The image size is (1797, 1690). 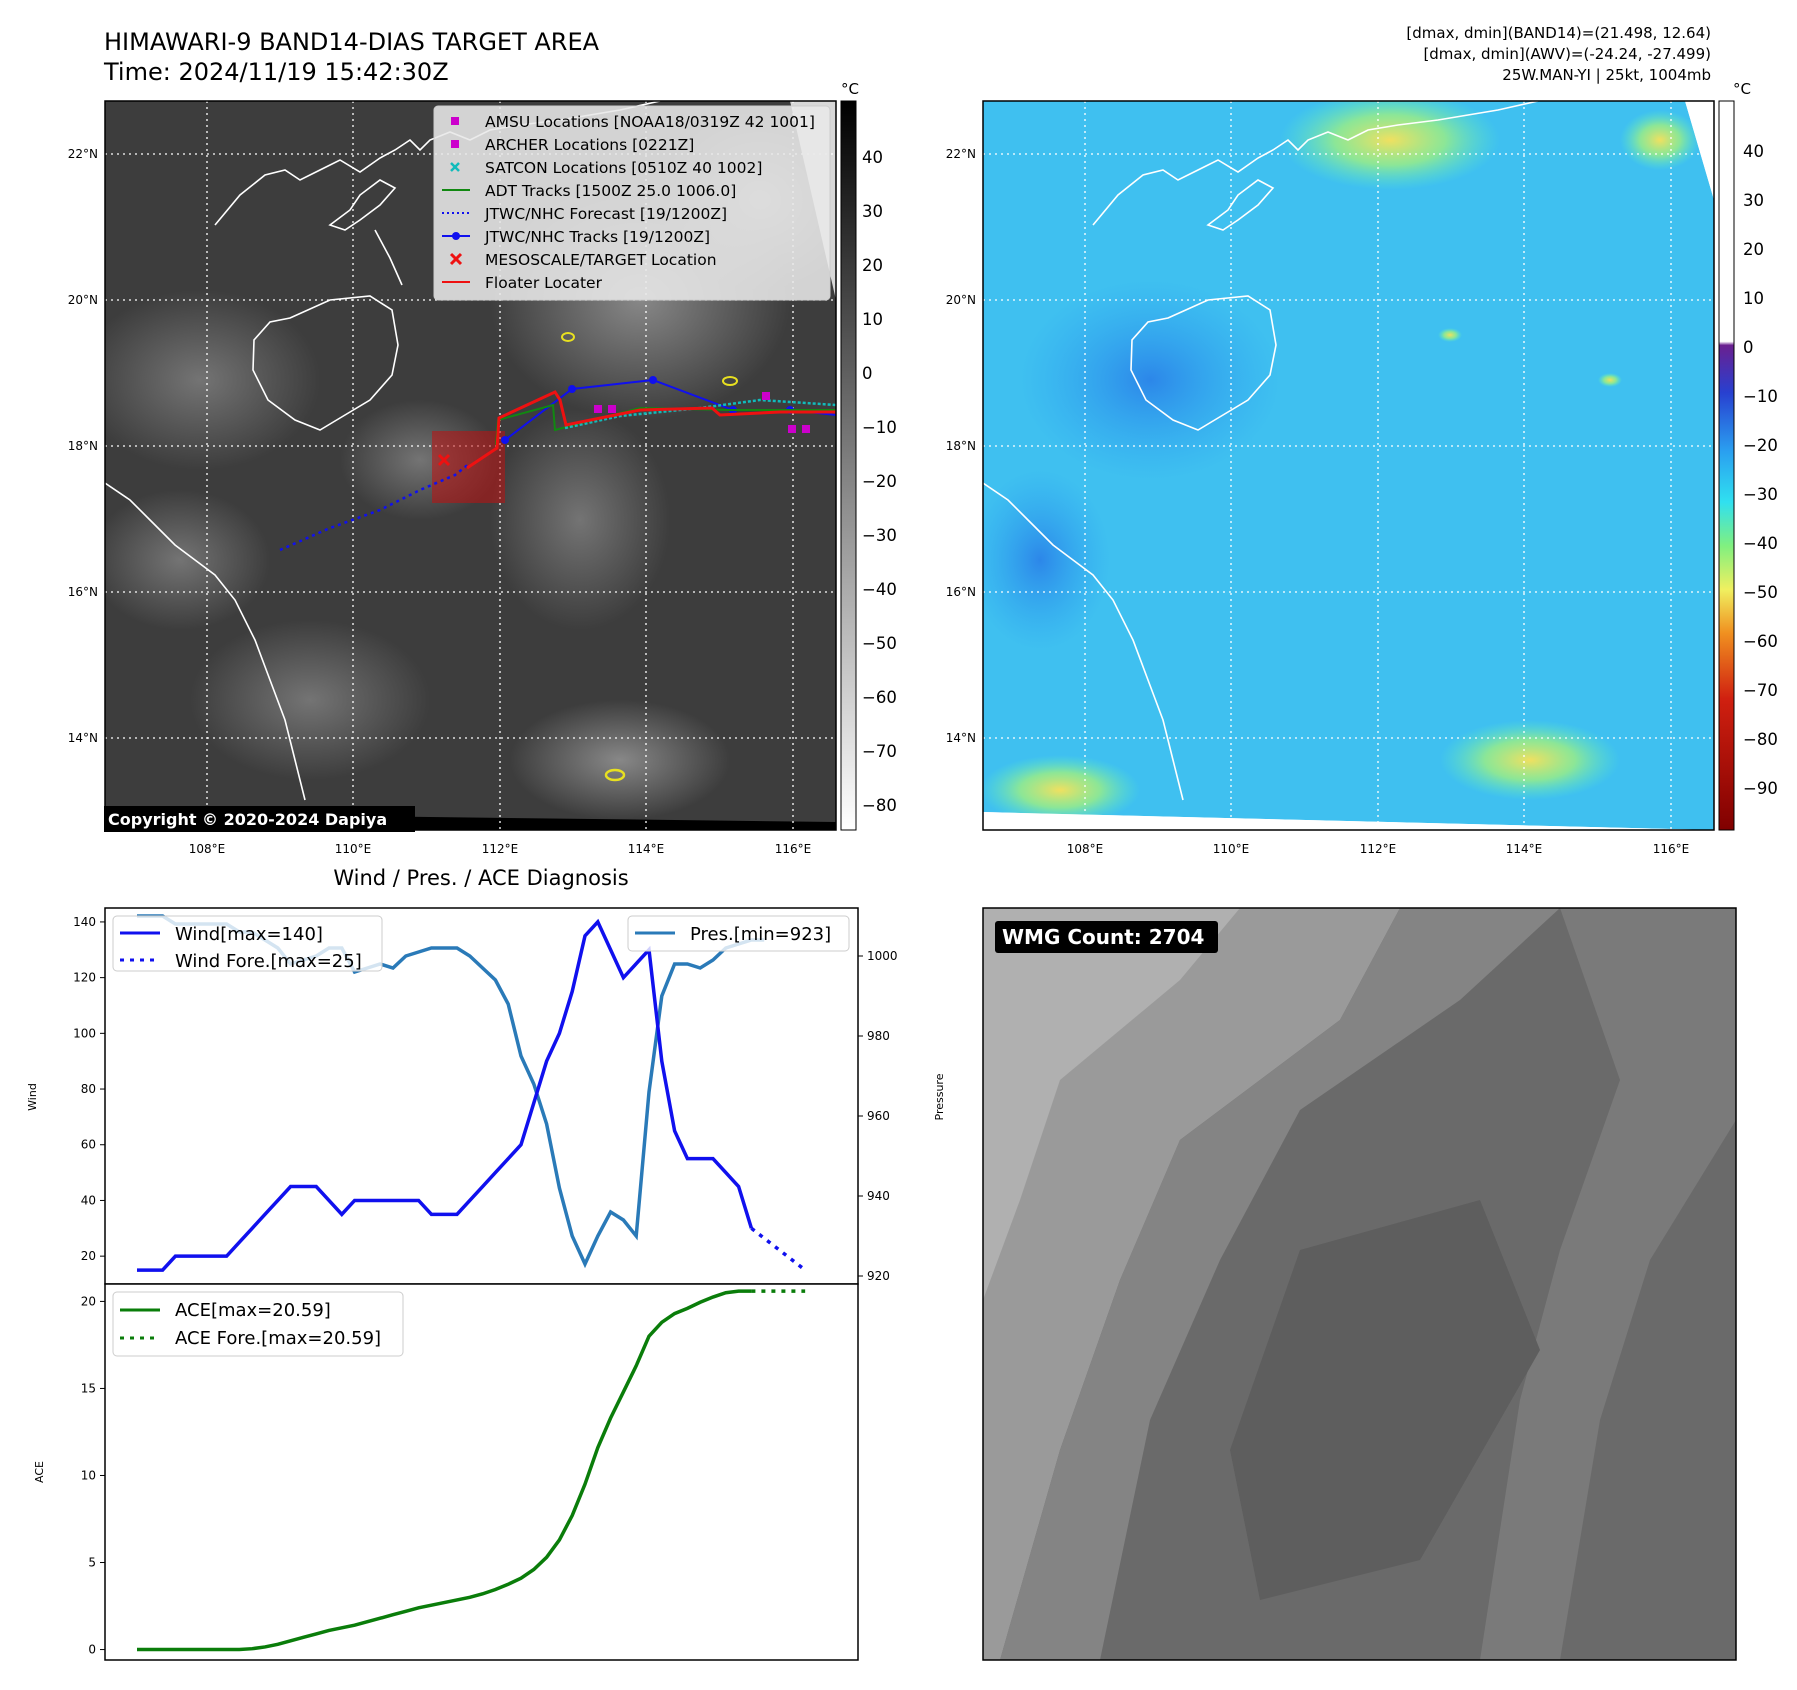 I want to click on legend-jtwc-tracks: JTWC/NHC Tracks [19/1200Z], so click(x=597, y=237).